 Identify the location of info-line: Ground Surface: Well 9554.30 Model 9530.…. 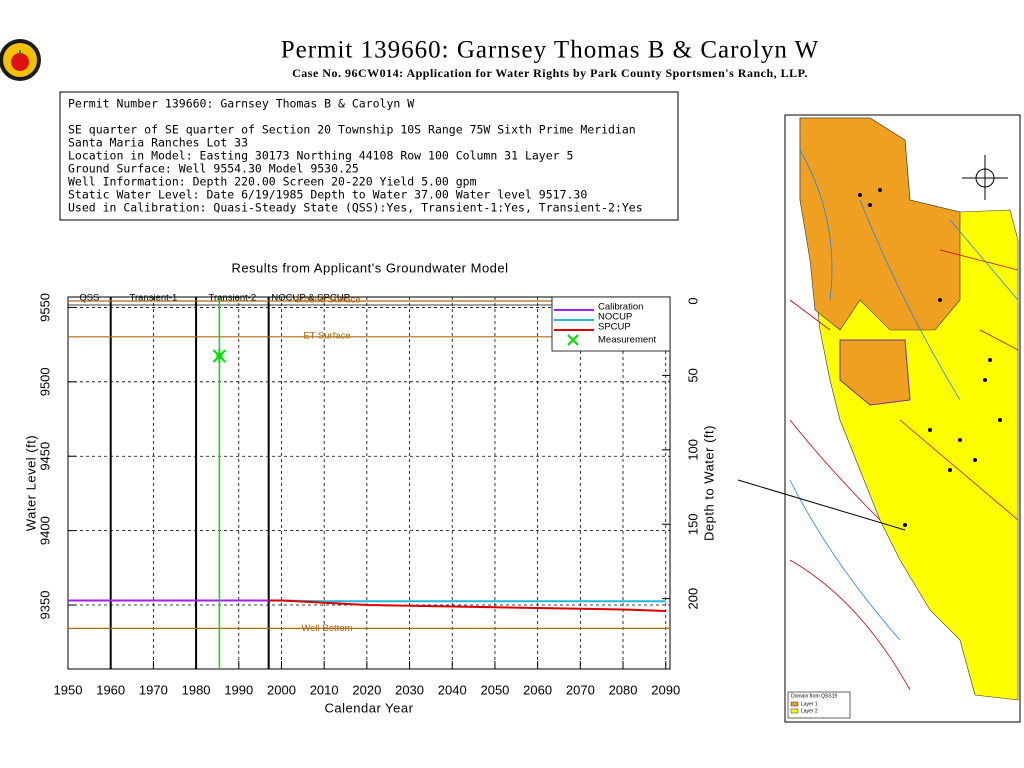
(213, 169).